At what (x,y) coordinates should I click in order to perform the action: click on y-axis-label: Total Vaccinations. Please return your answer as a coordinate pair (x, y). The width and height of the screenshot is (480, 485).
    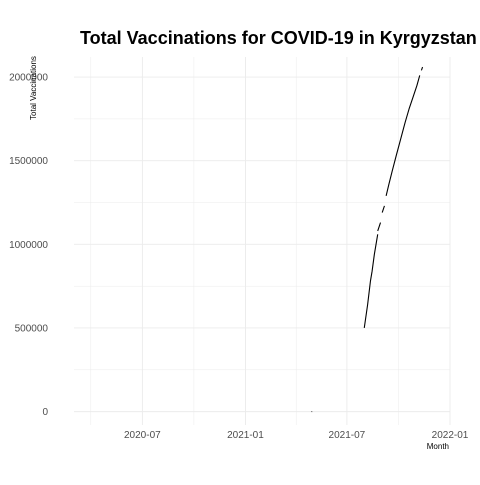
    Looking at the image, I should click on (33, 88).